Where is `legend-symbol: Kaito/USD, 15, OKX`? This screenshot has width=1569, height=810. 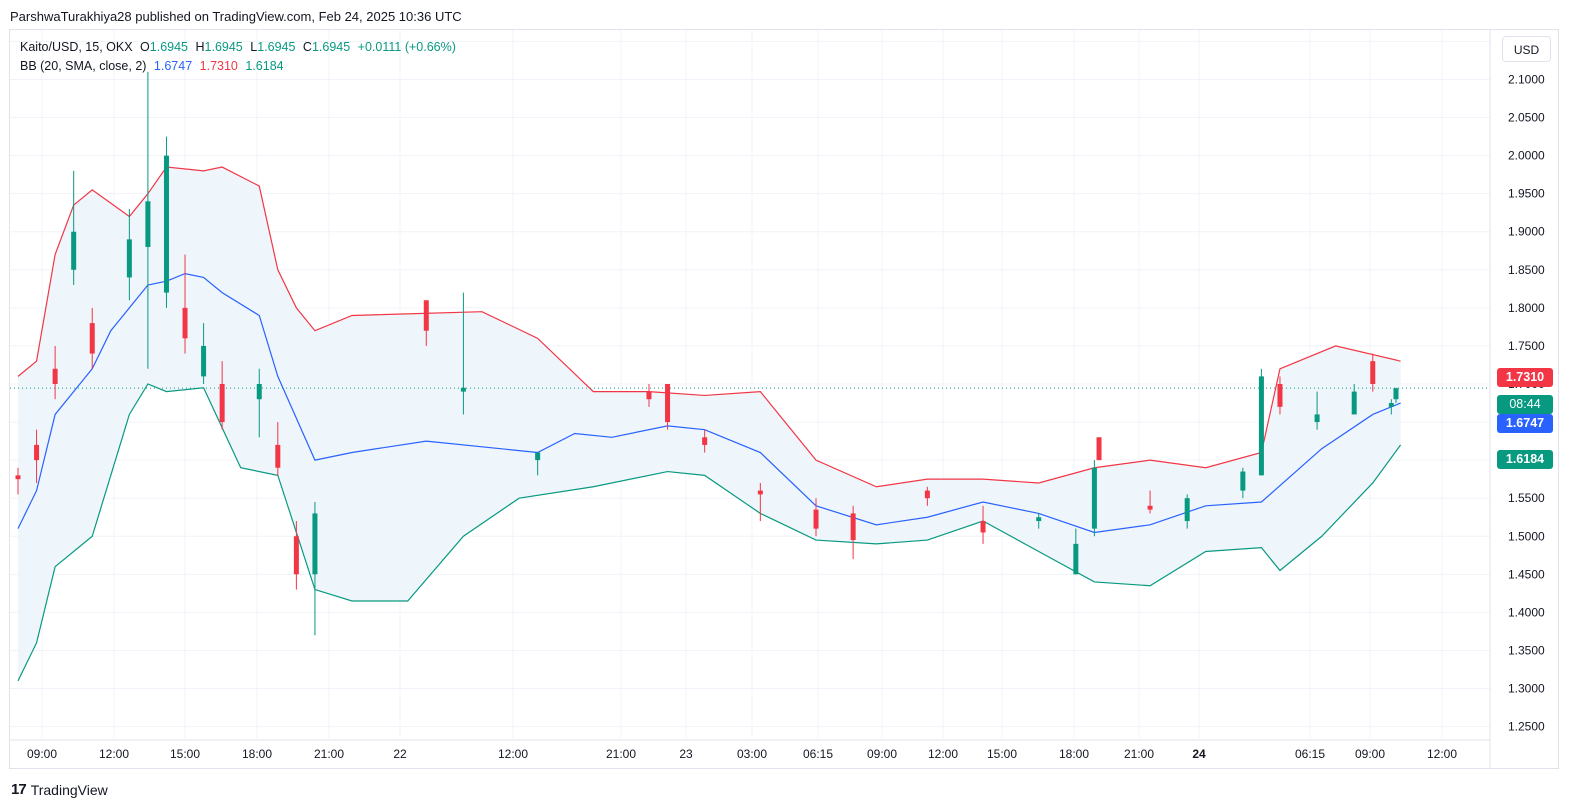 legend-symbol: Kaito/USD, 15, OKX is located at coordinates (76, 47).